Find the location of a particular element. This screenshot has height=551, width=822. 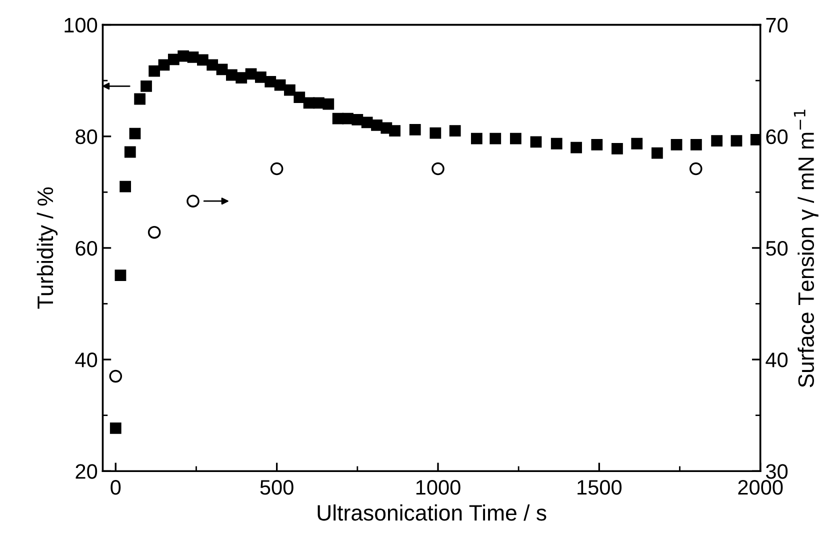

x-axis-title: Ultrasonication Time / s is located at coordinates (432, 512).